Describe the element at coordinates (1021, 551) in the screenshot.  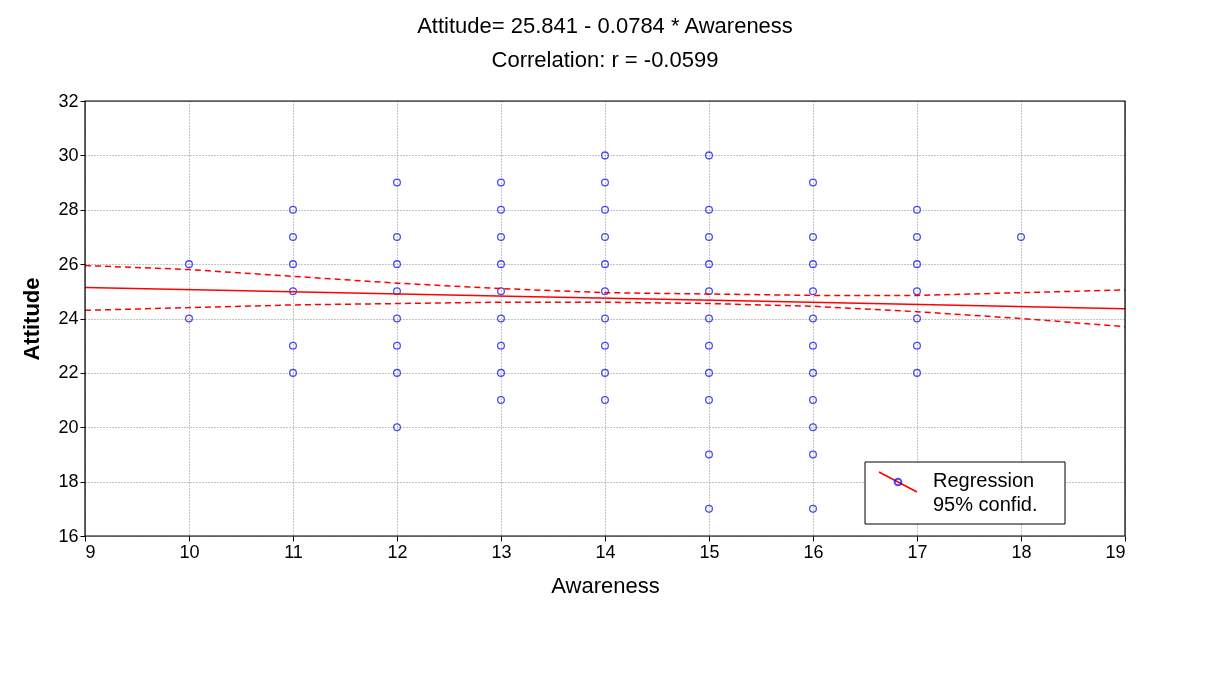
I see `x-tick-label: 18` at that location.